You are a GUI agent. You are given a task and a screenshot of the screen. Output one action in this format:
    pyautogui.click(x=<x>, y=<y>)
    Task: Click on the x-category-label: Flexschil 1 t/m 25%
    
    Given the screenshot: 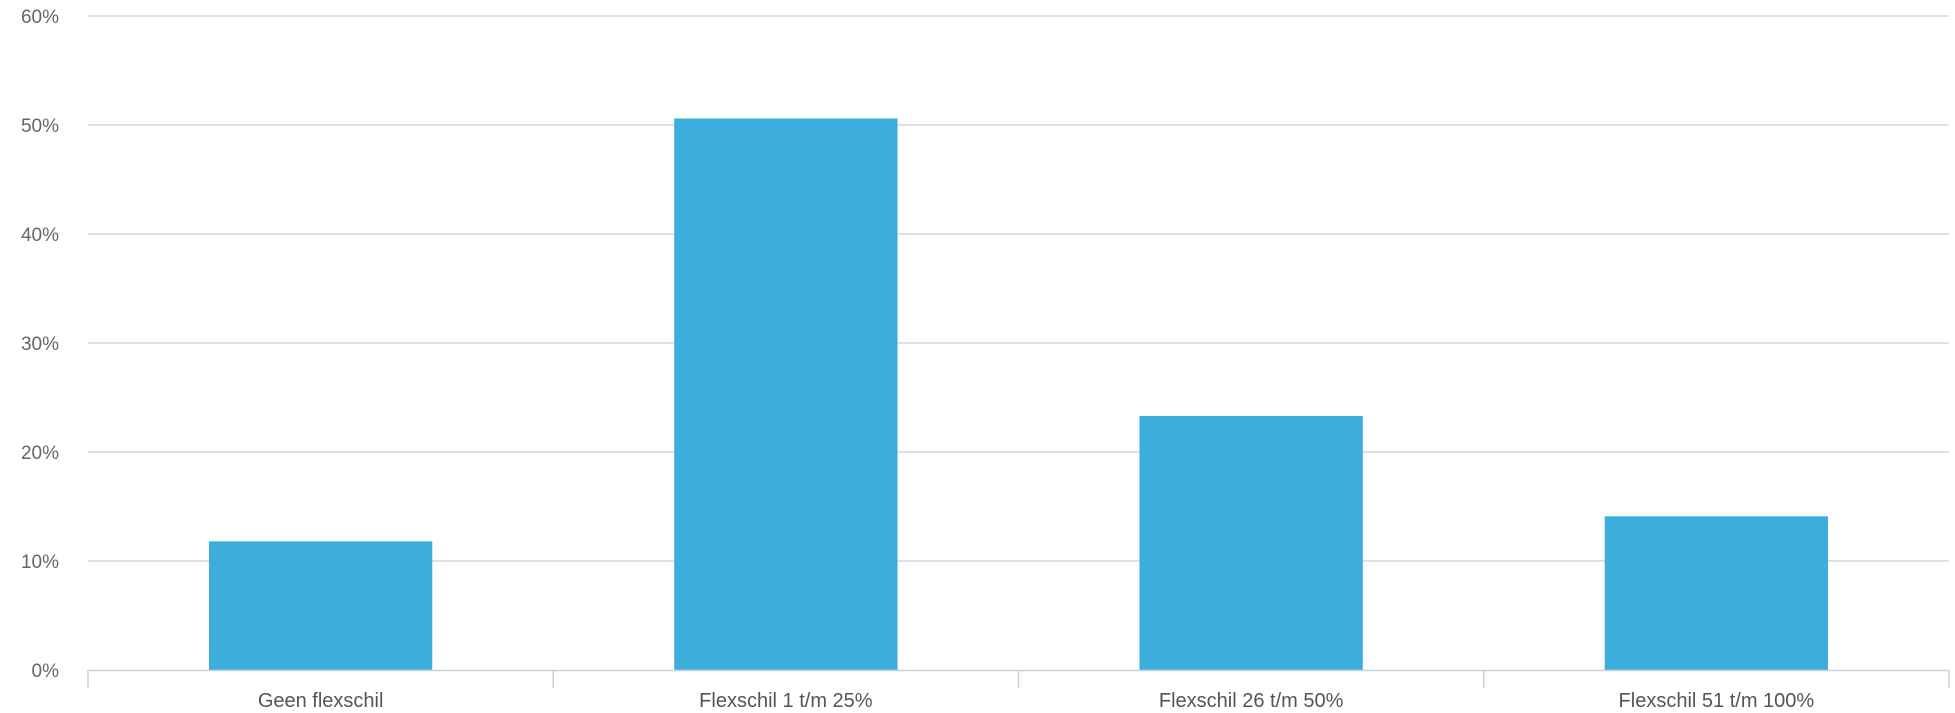 What is the action you would take?
    pyautogui.click(x=786, y=701)
    